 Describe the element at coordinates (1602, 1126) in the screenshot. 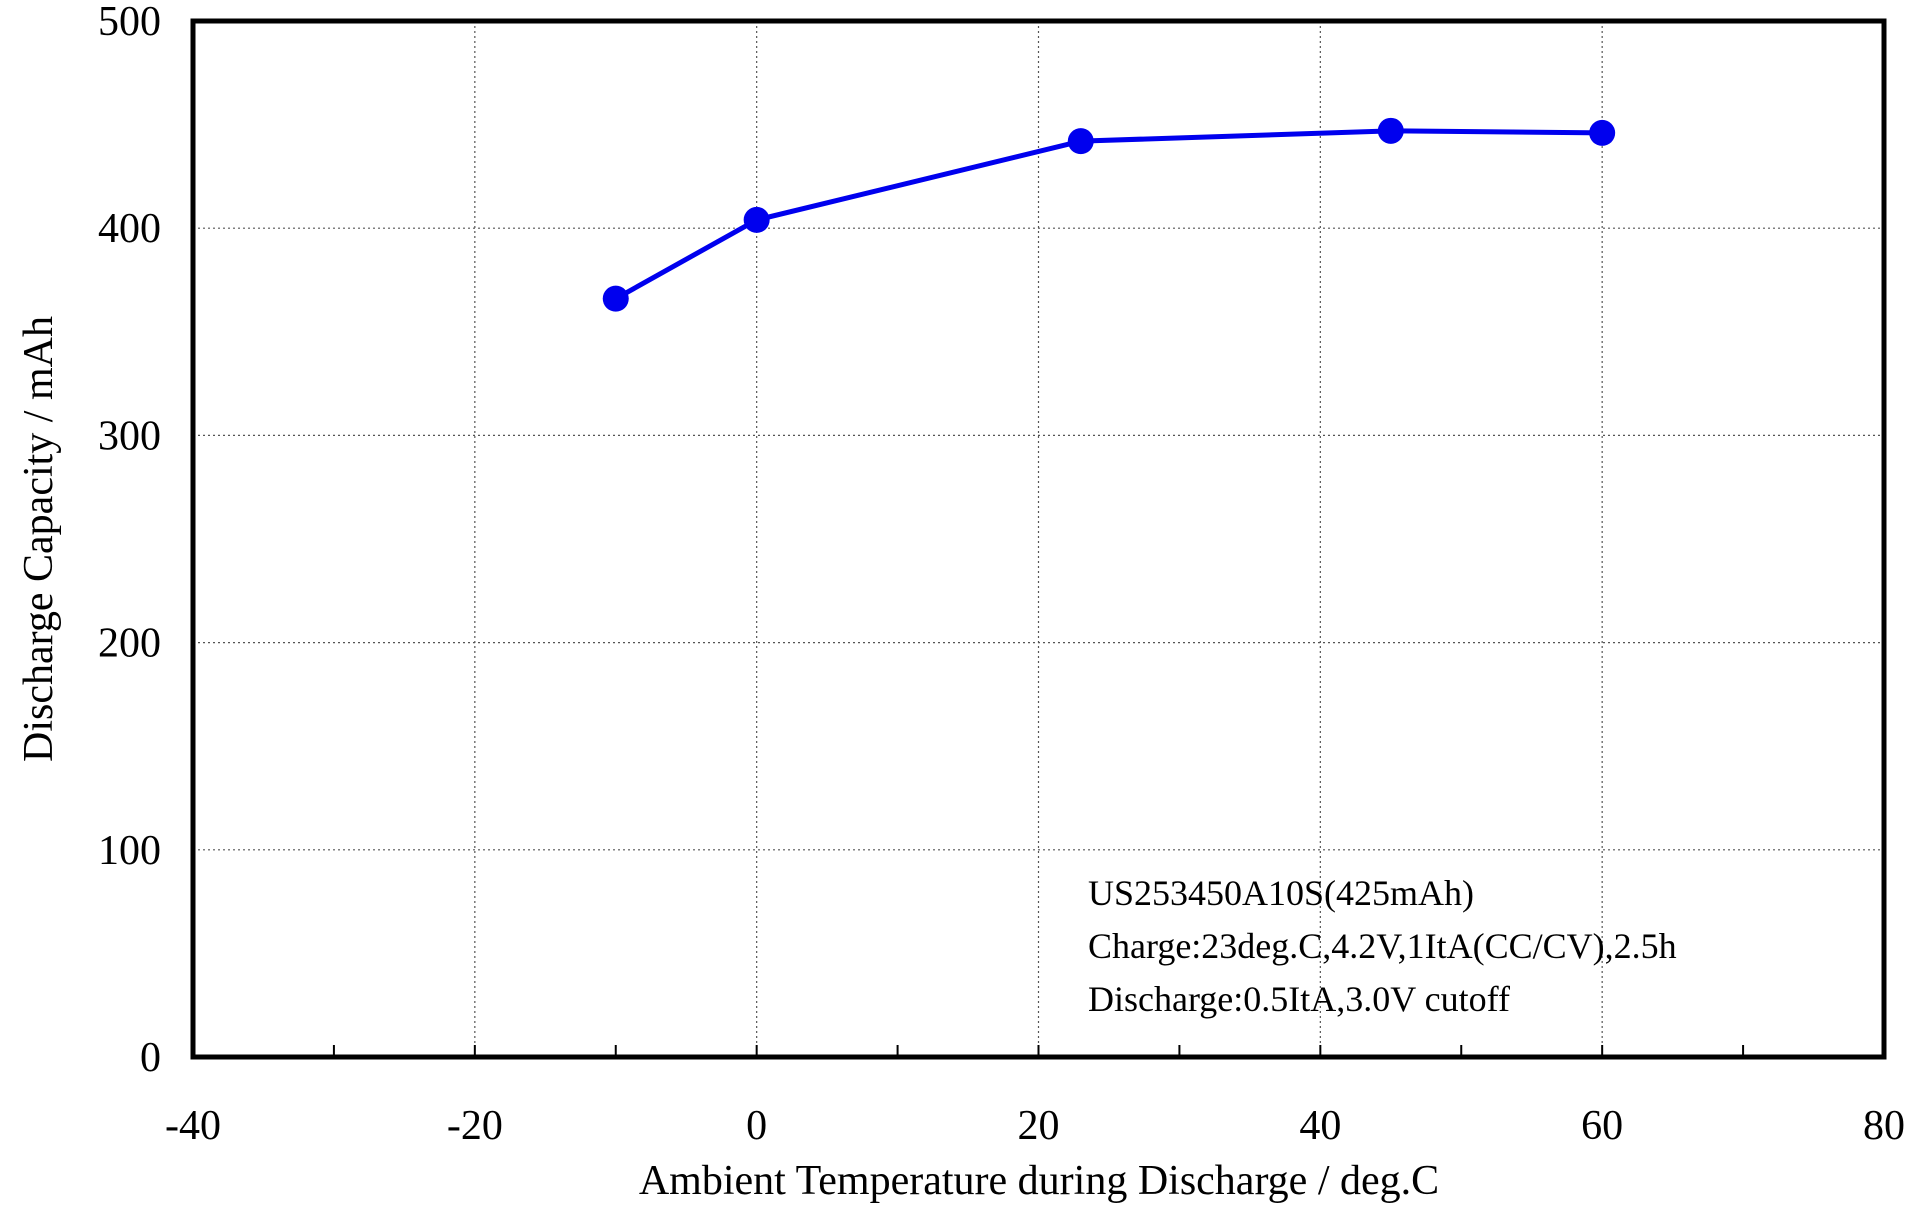

I see `x-tick-label: 60` at that location.